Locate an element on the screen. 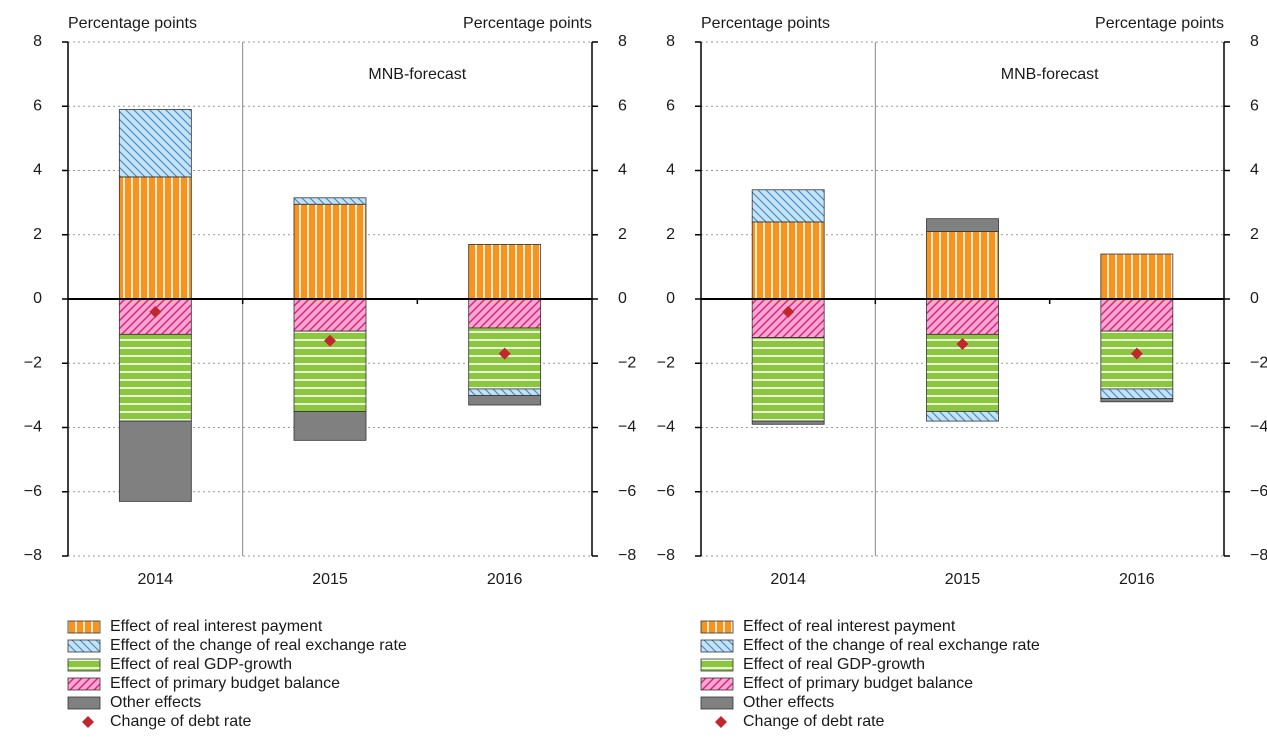 This screenshot has width=1267, height=747. y2-tick-label: 2 is located at coordinates (1254, 234).